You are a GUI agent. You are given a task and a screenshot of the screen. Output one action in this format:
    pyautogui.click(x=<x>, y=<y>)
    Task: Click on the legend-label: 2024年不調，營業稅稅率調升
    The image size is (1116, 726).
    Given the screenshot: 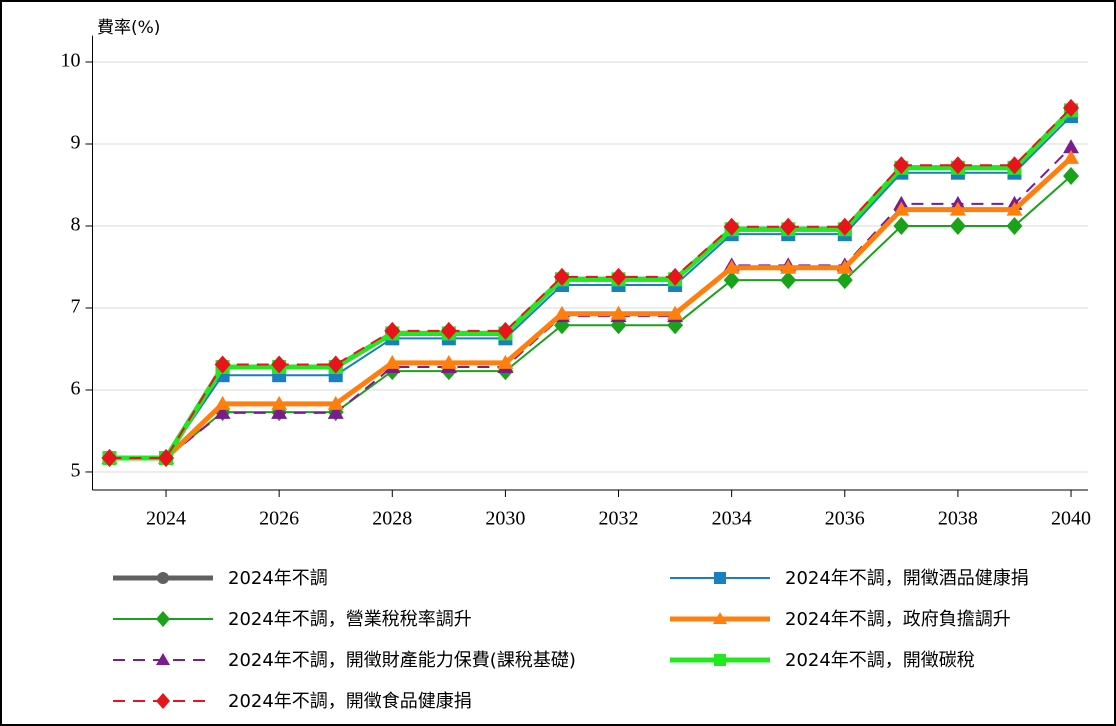 What is the action you would take?
    pyautogui.click(x=350, y=619)
    